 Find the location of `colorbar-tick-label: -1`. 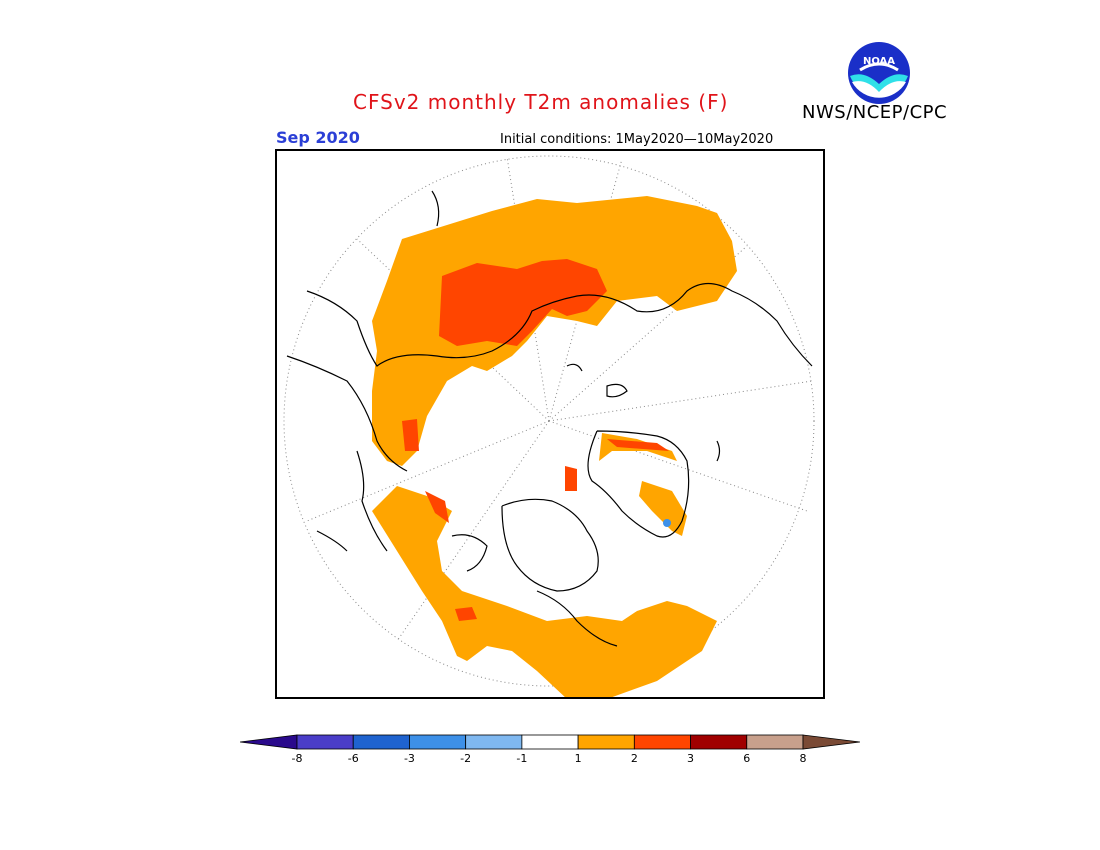

colorbar-tick-label: -1 is located at coordinates (522, 758).